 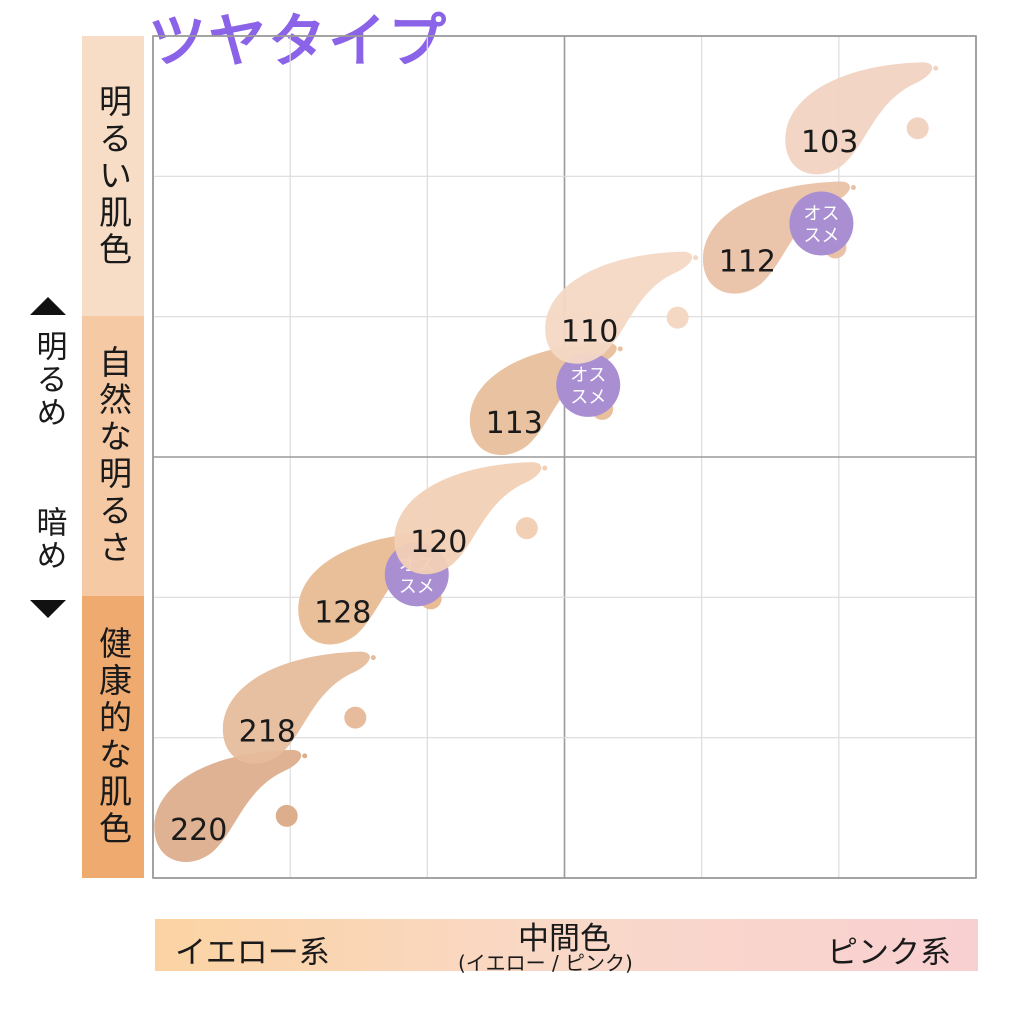 I want to click on band-healthy-label: 健康的な肌色, so click(x=113, y=737).